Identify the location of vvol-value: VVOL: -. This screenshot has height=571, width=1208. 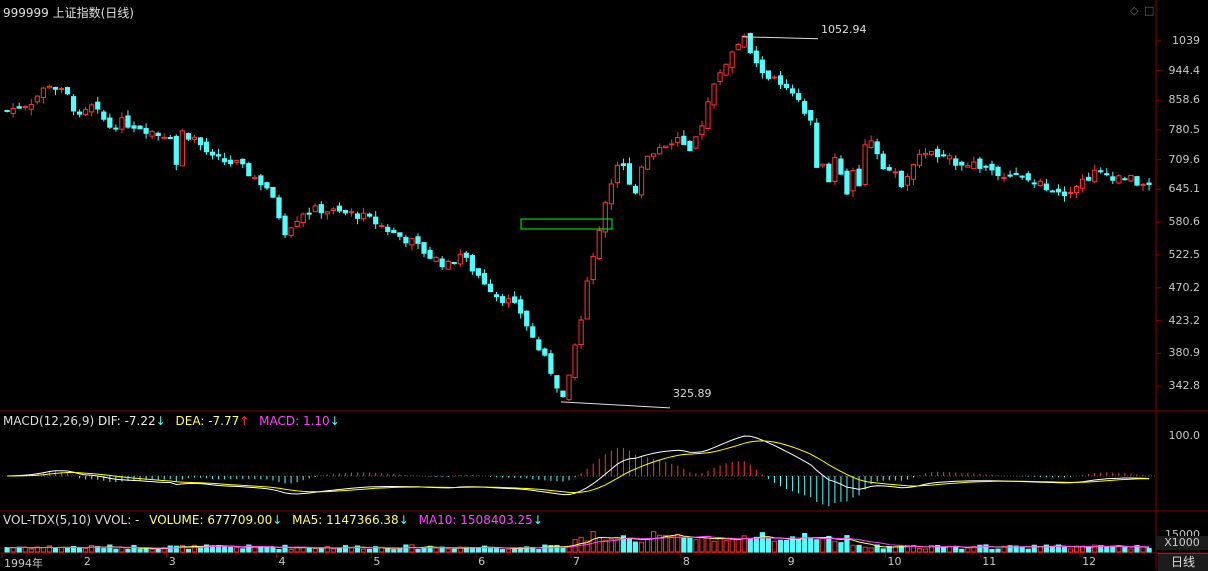
(117, 520).